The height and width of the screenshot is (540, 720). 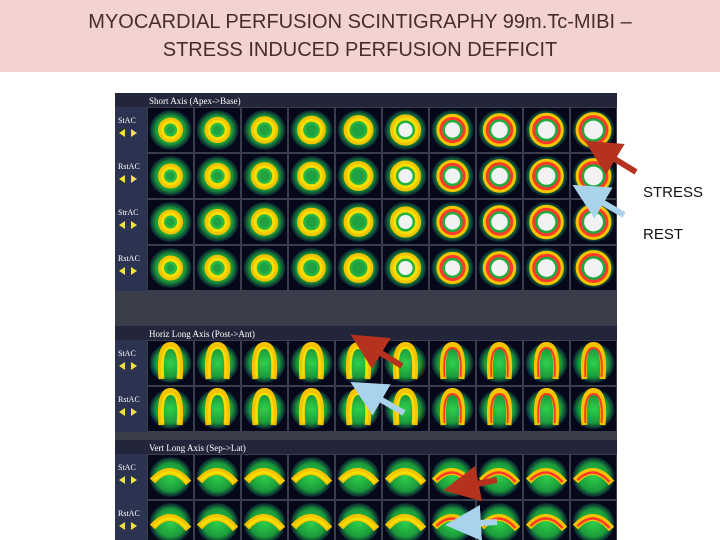 What do you see at coordinates (360, 50) in the screenshot?
I see `title-line: STRESS INDUCED PERFUSION DEFFICIT` at bounding box center [360, 50].